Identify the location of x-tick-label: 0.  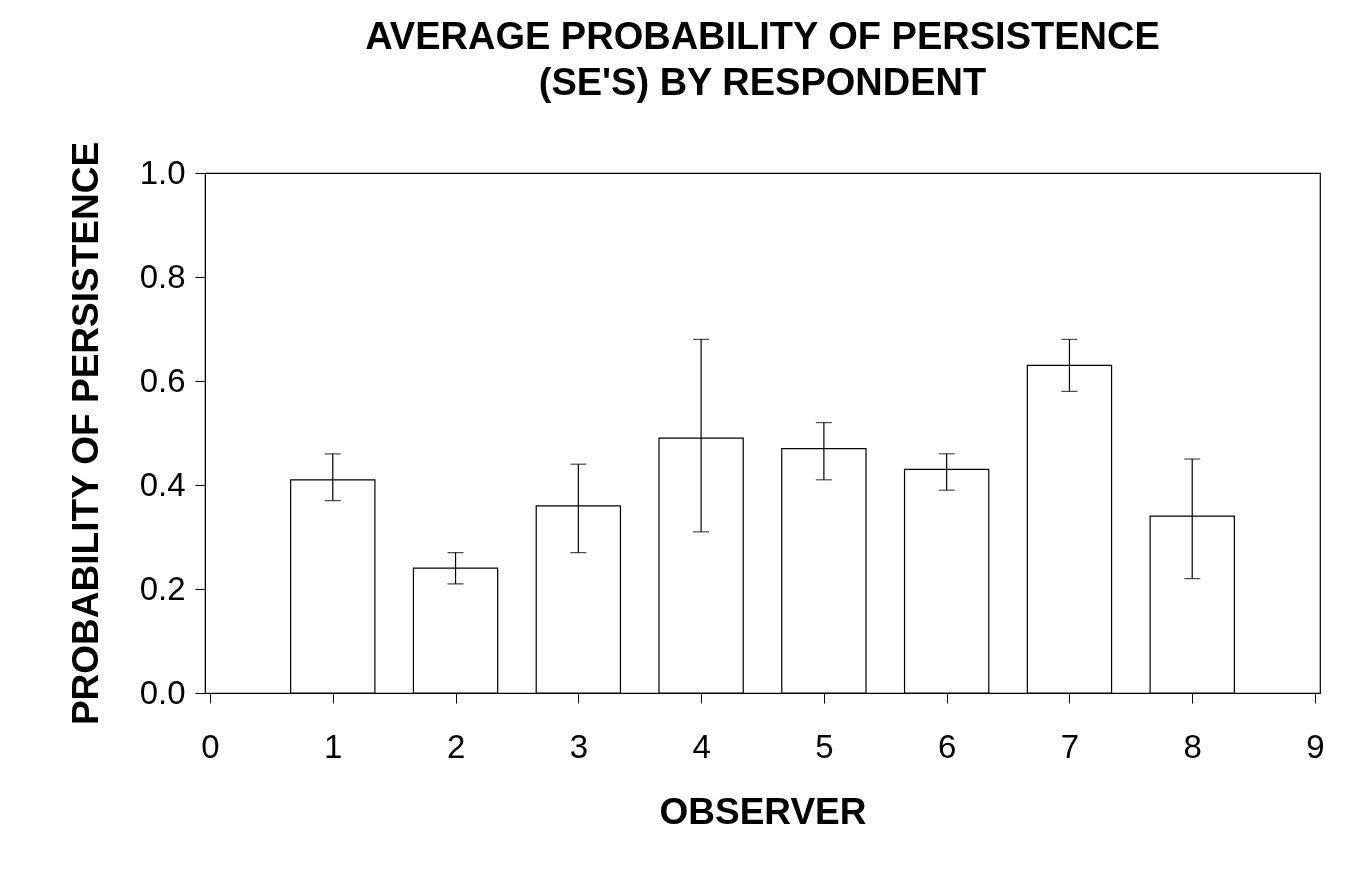
(210, 746).